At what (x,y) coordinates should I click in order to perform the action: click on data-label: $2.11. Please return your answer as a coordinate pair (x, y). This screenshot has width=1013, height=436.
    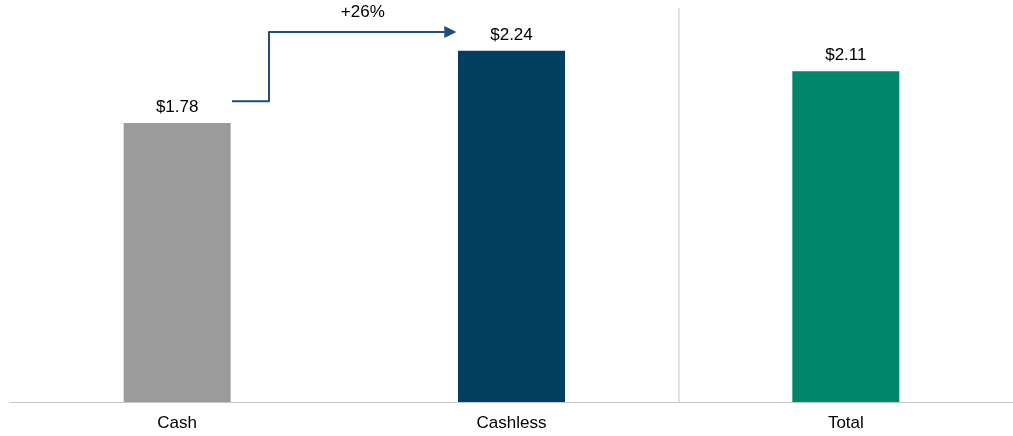
    Looking at the image, I should click on (846, 55).